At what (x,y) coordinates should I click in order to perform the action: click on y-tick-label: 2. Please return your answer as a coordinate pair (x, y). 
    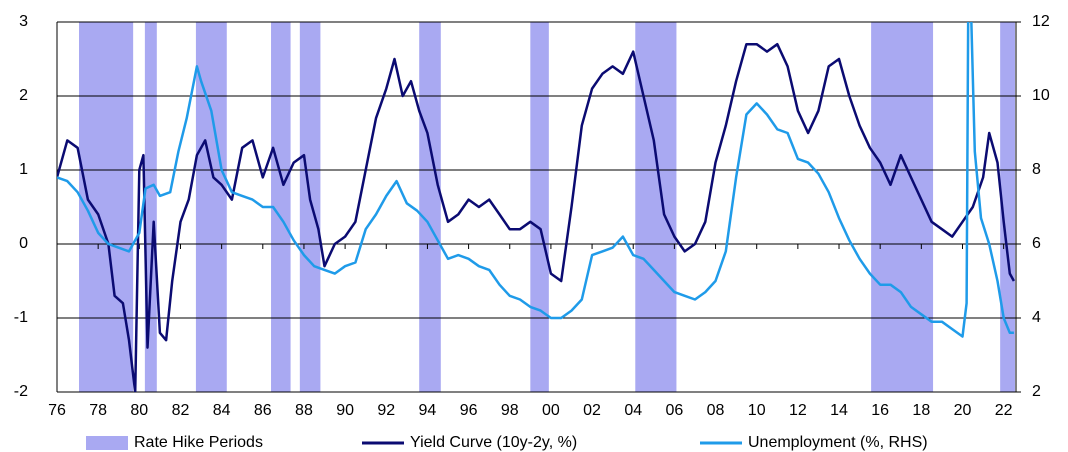
    Looking at the image, I should click on (23, 95).